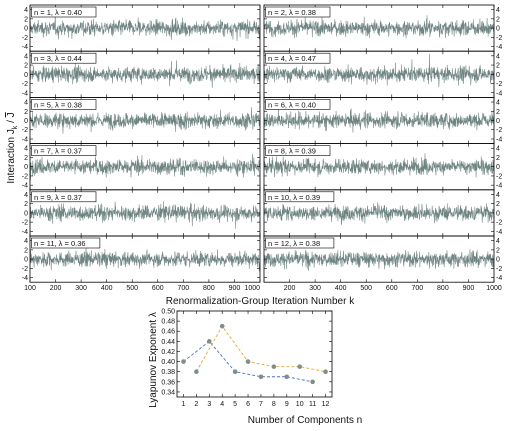  What do you see at coordinates (417, 288) in the screenshot?
I see `x-tick-label: 700` at bounding box center [417, 288].